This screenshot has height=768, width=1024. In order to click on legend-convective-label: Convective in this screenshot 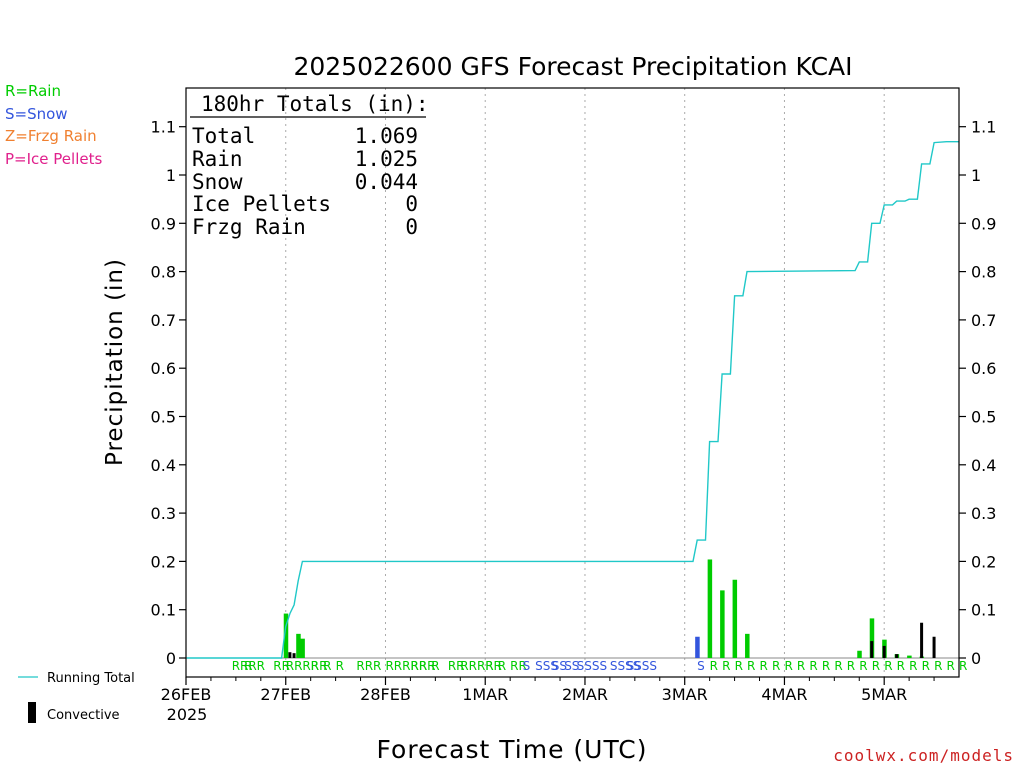, I will do `click(83, 715)`.